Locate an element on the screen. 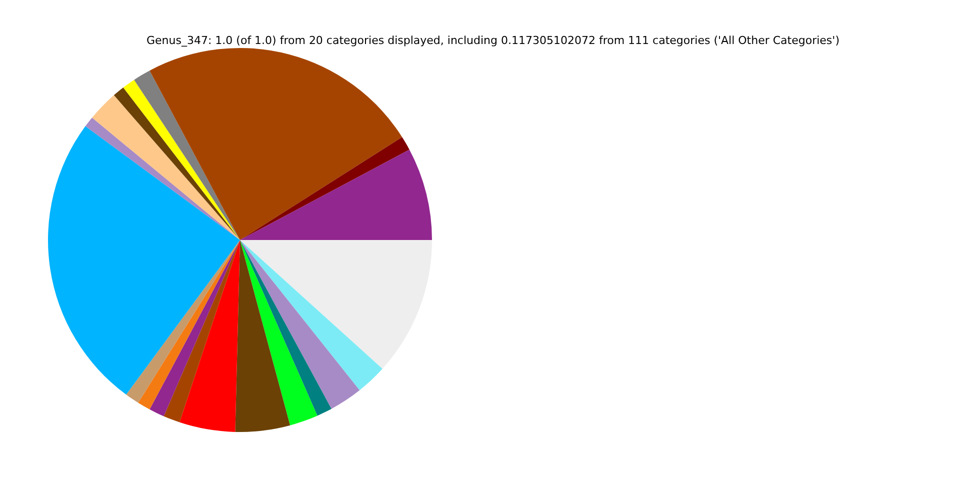  text: Genus_347: 1.0 (of 1.0) from 20 categories displayed, including 0.117305102072 from 111 categories ('All Other Categories') is located at coordinates (493, 40).